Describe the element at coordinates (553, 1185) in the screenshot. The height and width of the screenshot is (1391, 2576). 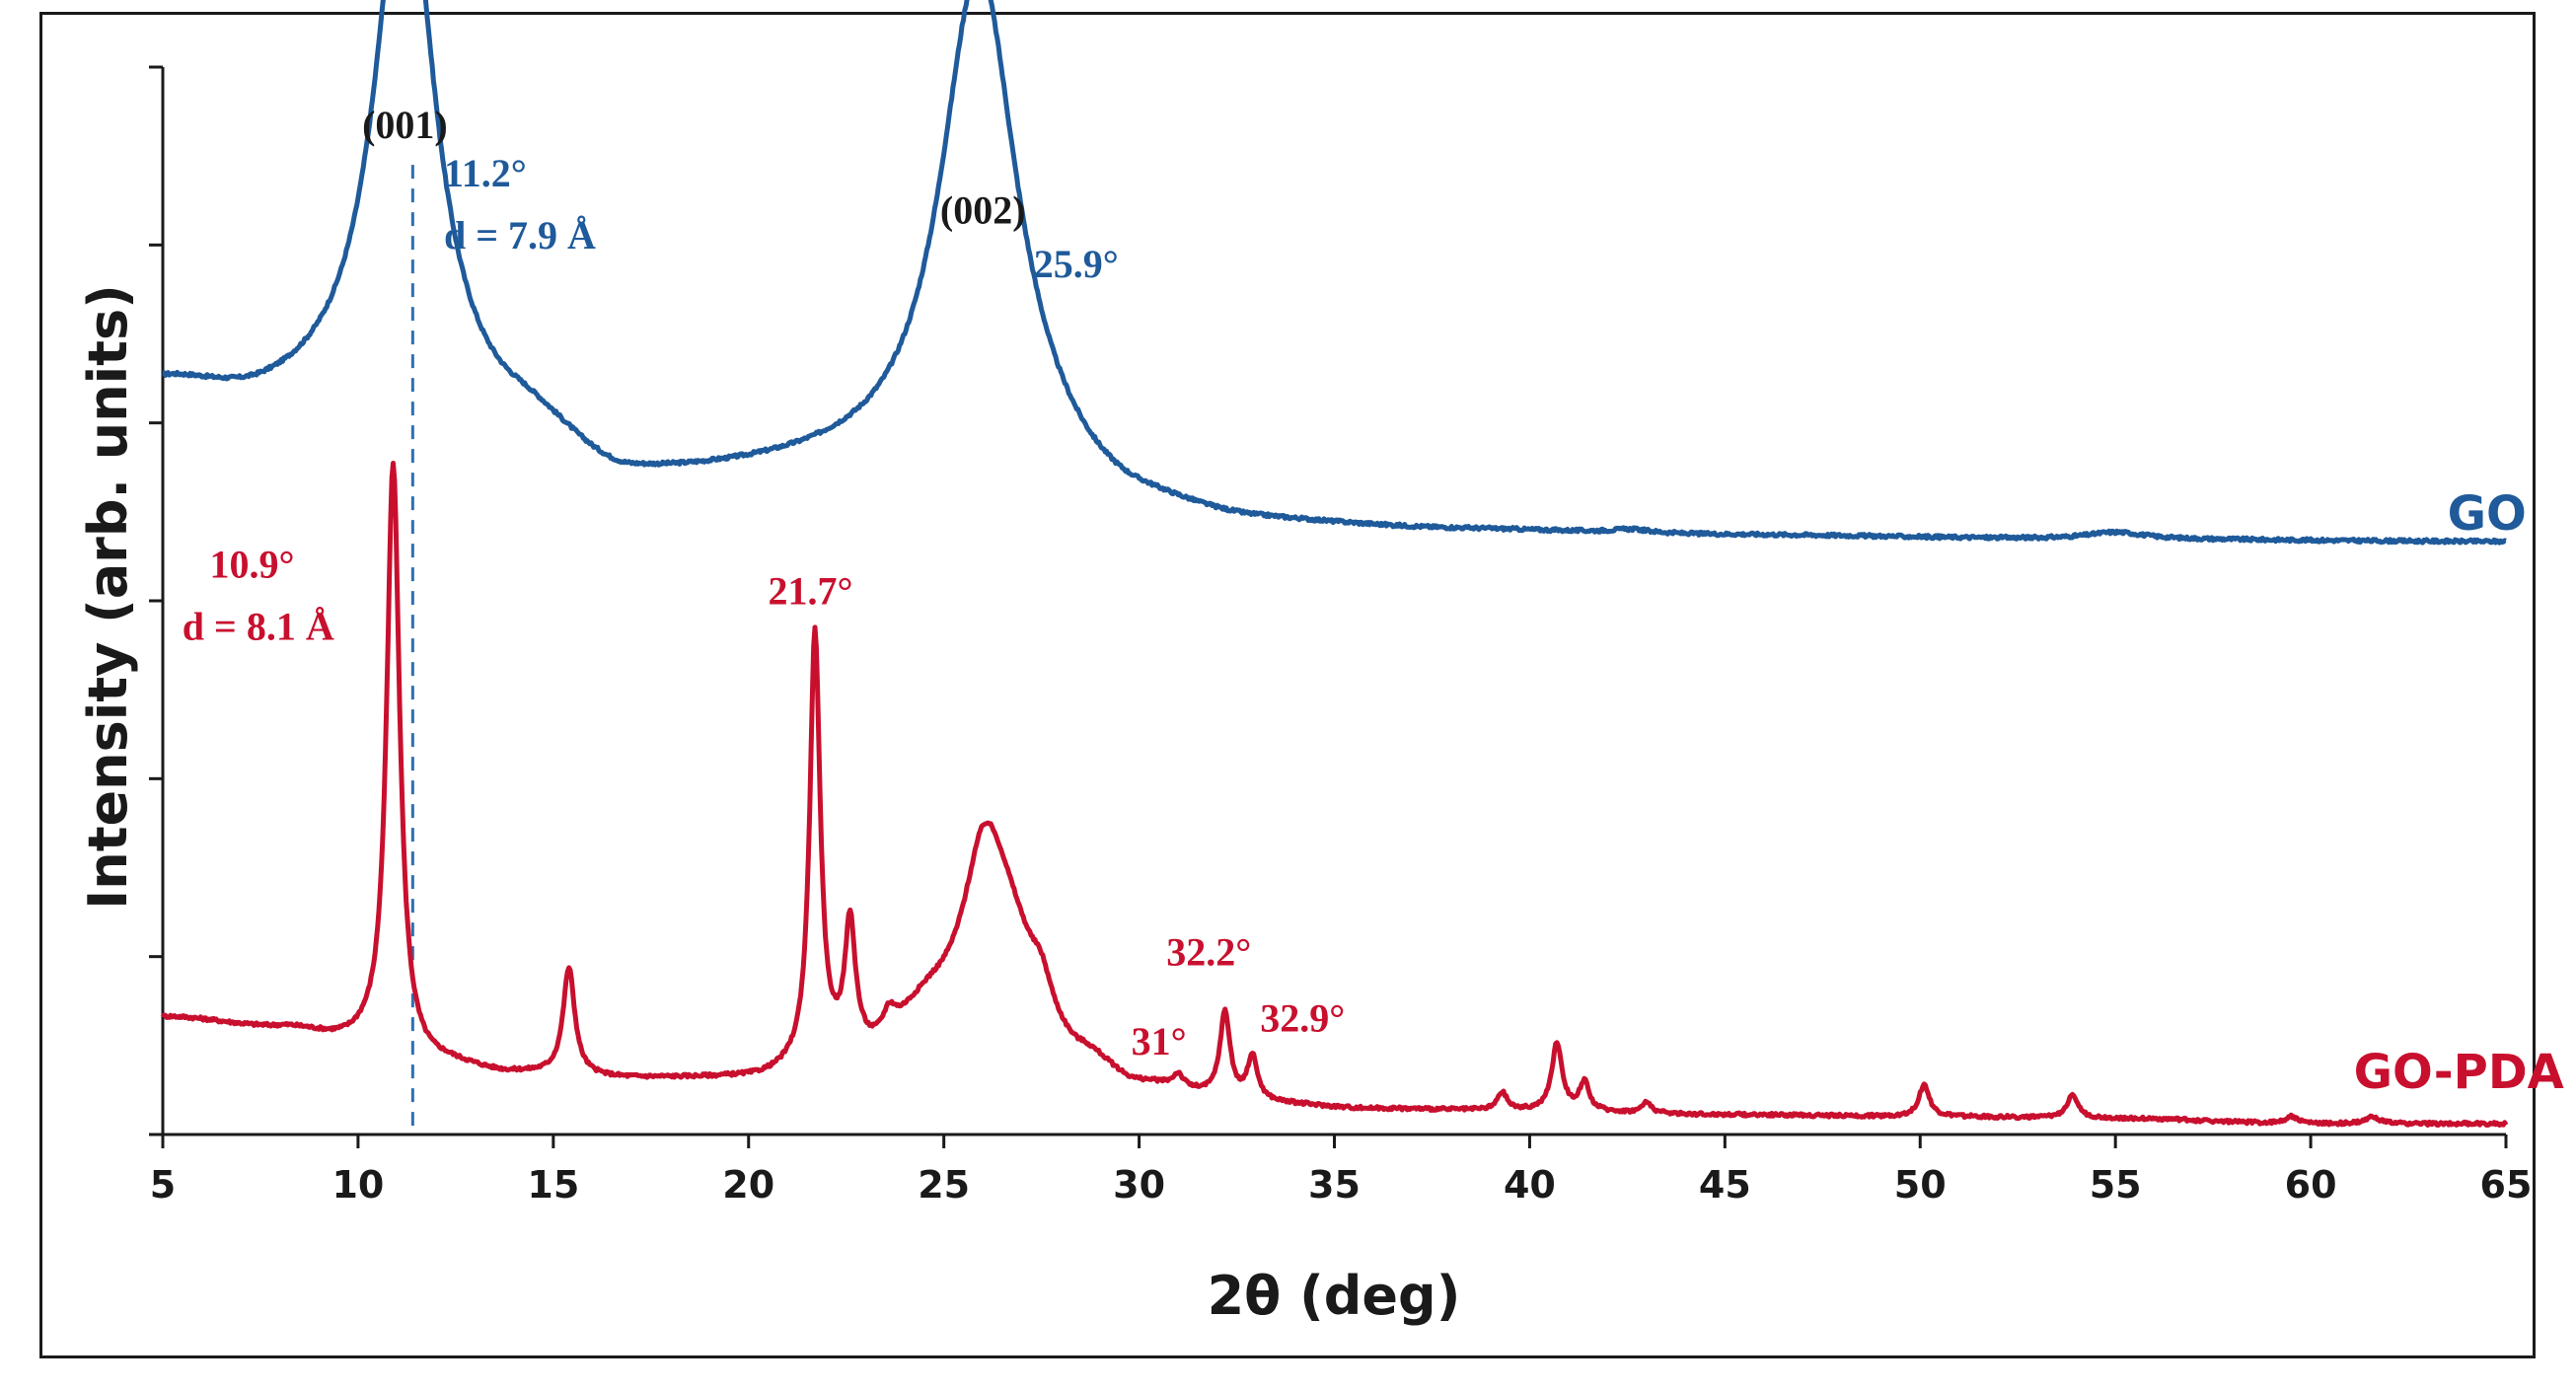
I see `x-tick-label: 15` at that location.